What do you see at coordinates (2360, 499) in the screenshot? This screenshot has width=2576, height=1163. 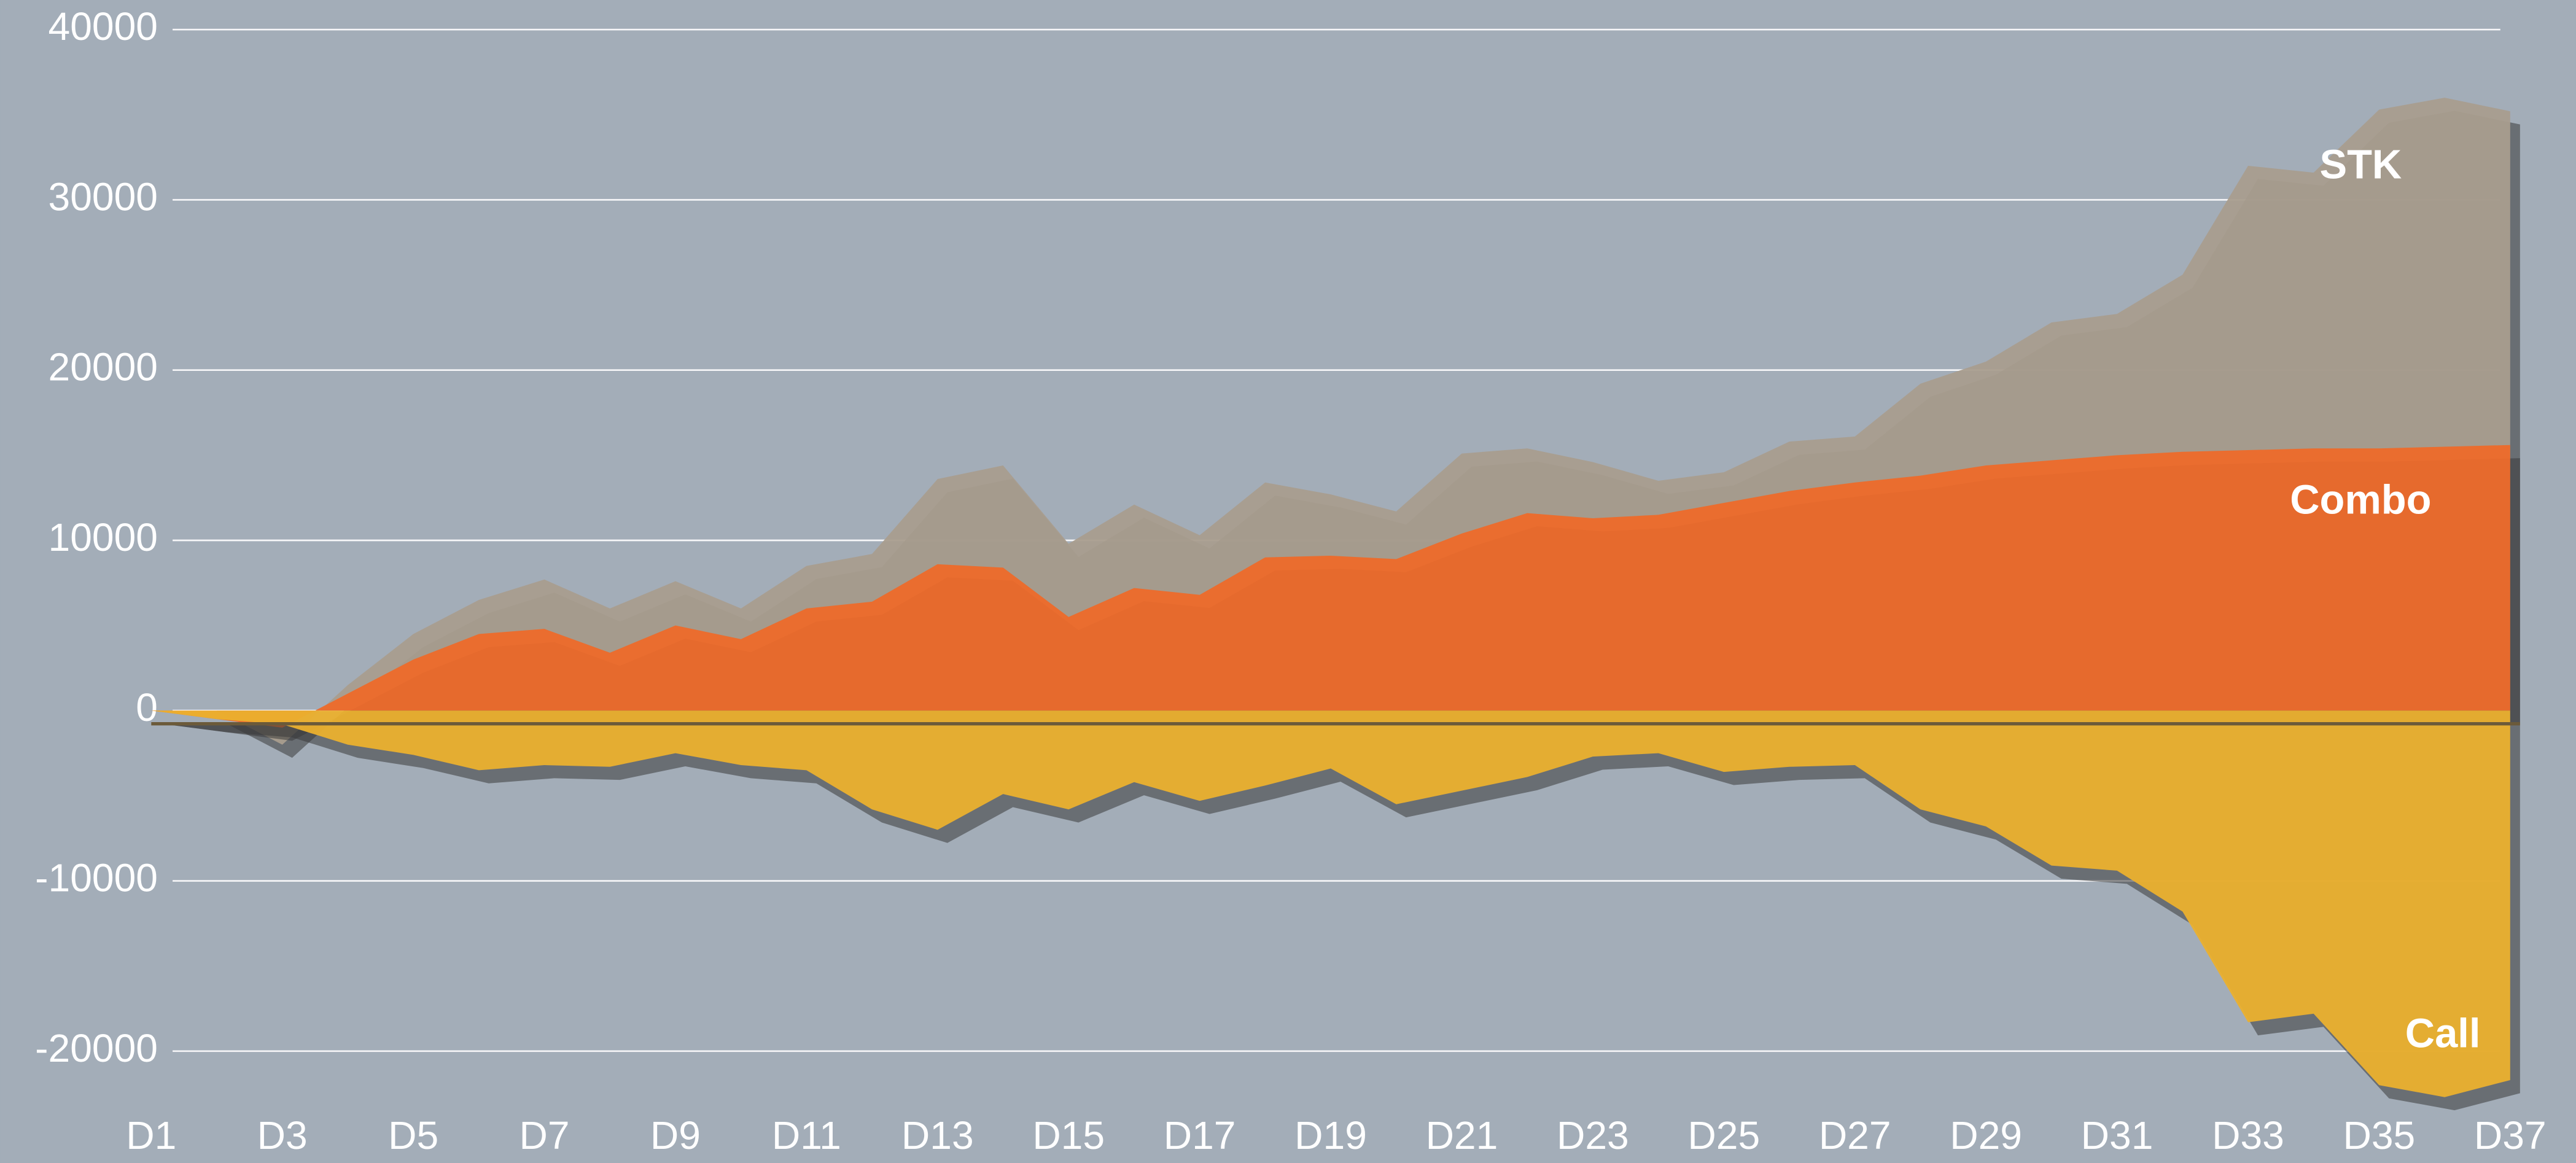 I see `series-label: Combo` at bounding box center [2360, 499].